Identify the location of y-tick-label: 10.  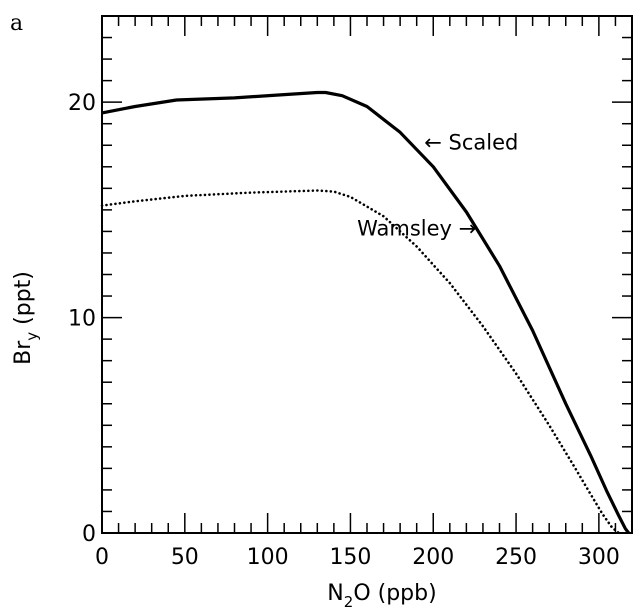
(82, 319).